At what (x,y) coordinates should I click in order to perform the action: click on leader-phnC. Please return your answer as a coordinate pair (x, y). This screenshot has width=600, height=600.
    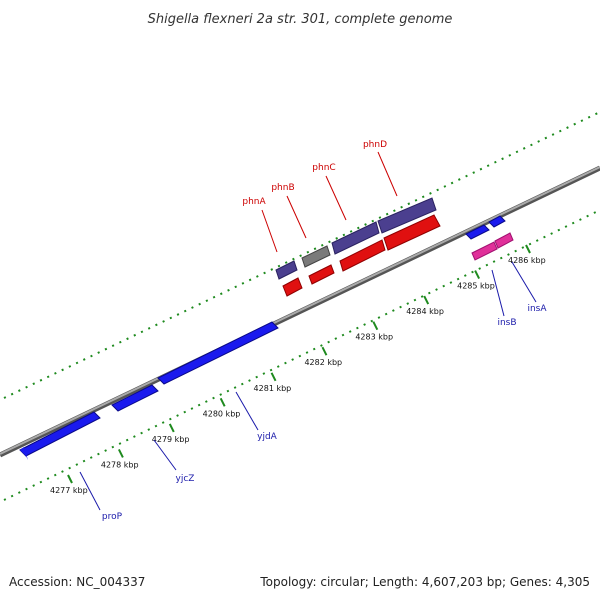
    Looking at the image, I should click on (336, 198).